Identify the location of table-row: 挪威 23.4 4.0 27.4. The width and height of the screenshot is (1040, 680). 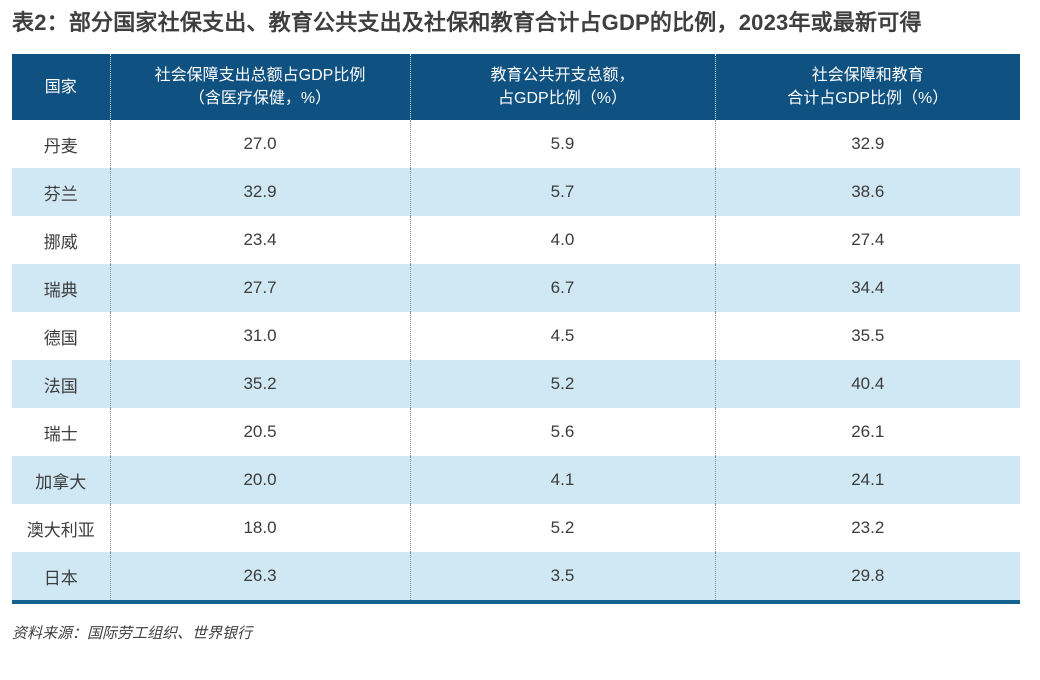
(516, 240).